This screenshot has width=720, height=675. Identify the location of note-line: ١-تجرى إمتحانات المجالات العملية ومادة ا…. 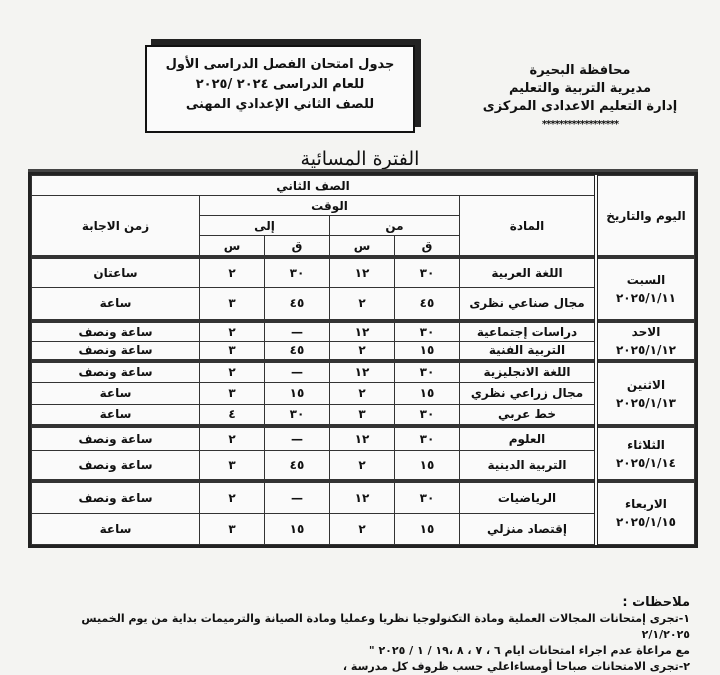
(385, 626).